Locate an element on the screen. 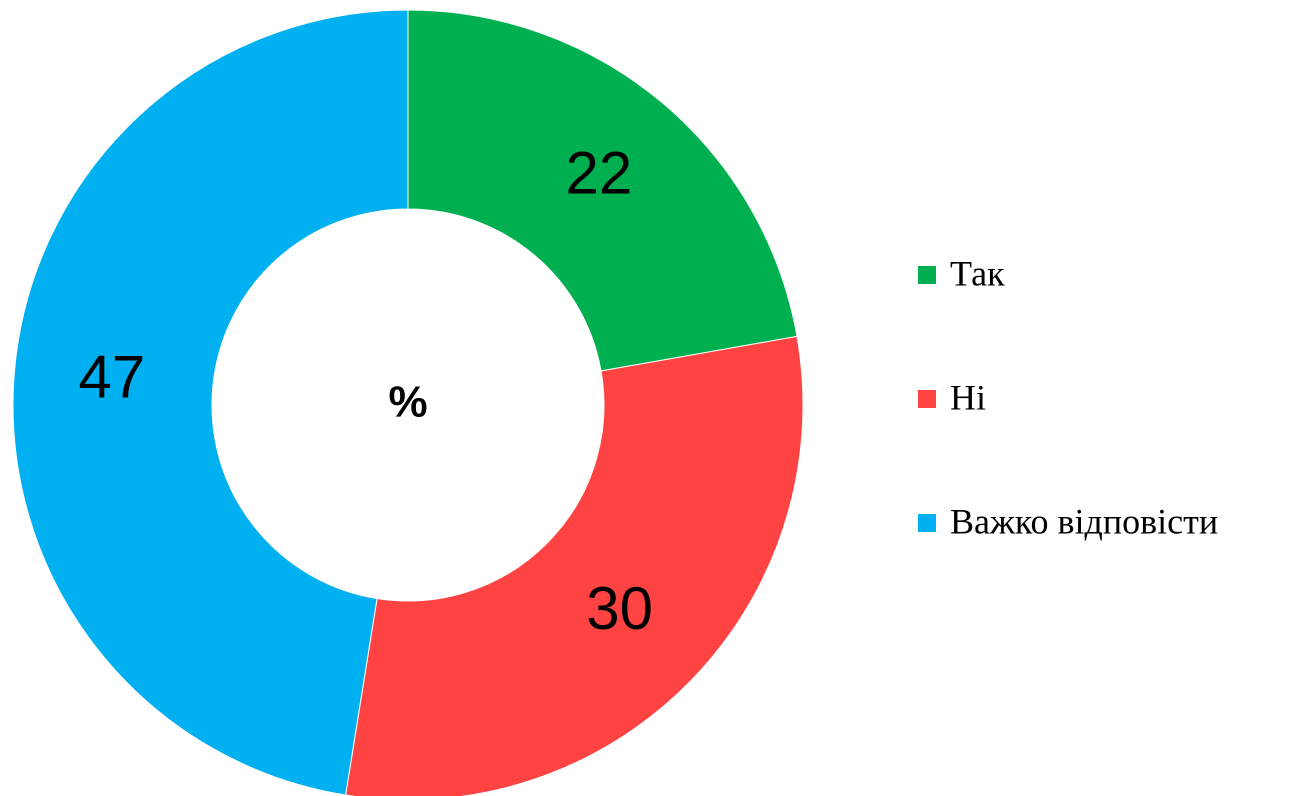  legend-label: Ні is located at coordinates (968, 397).